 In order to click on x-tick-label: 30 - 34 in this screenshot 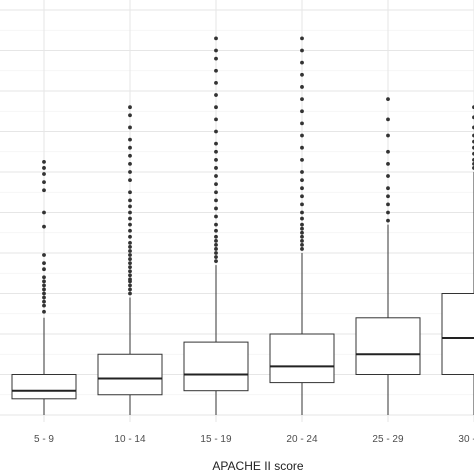, I will do `click(466, 439)`.